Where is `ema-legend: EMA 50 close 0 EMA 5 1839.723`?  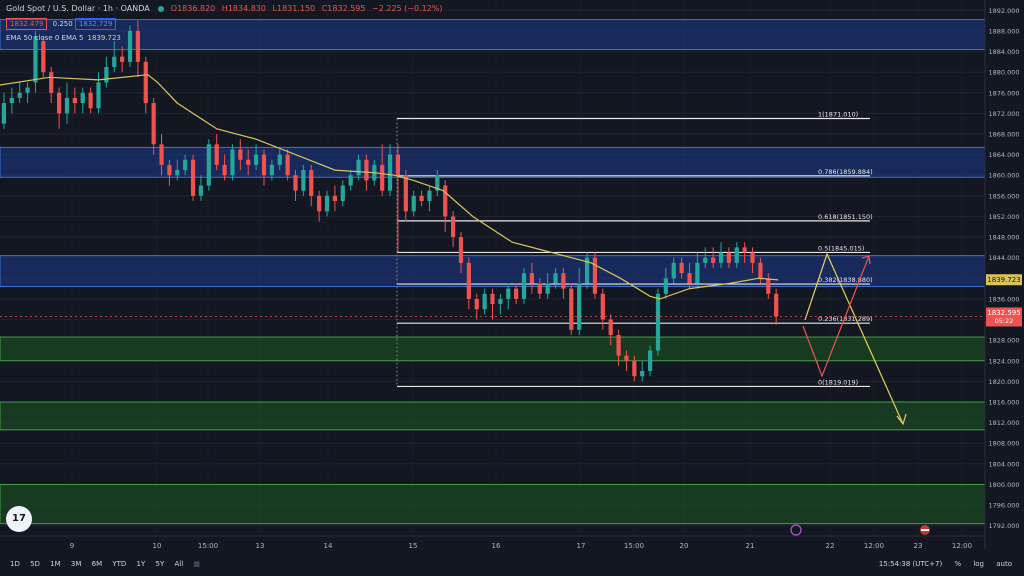
ema-legend: EMA 50 close 0 EMA 5 1839.723 is located at coordinates (63, 38).